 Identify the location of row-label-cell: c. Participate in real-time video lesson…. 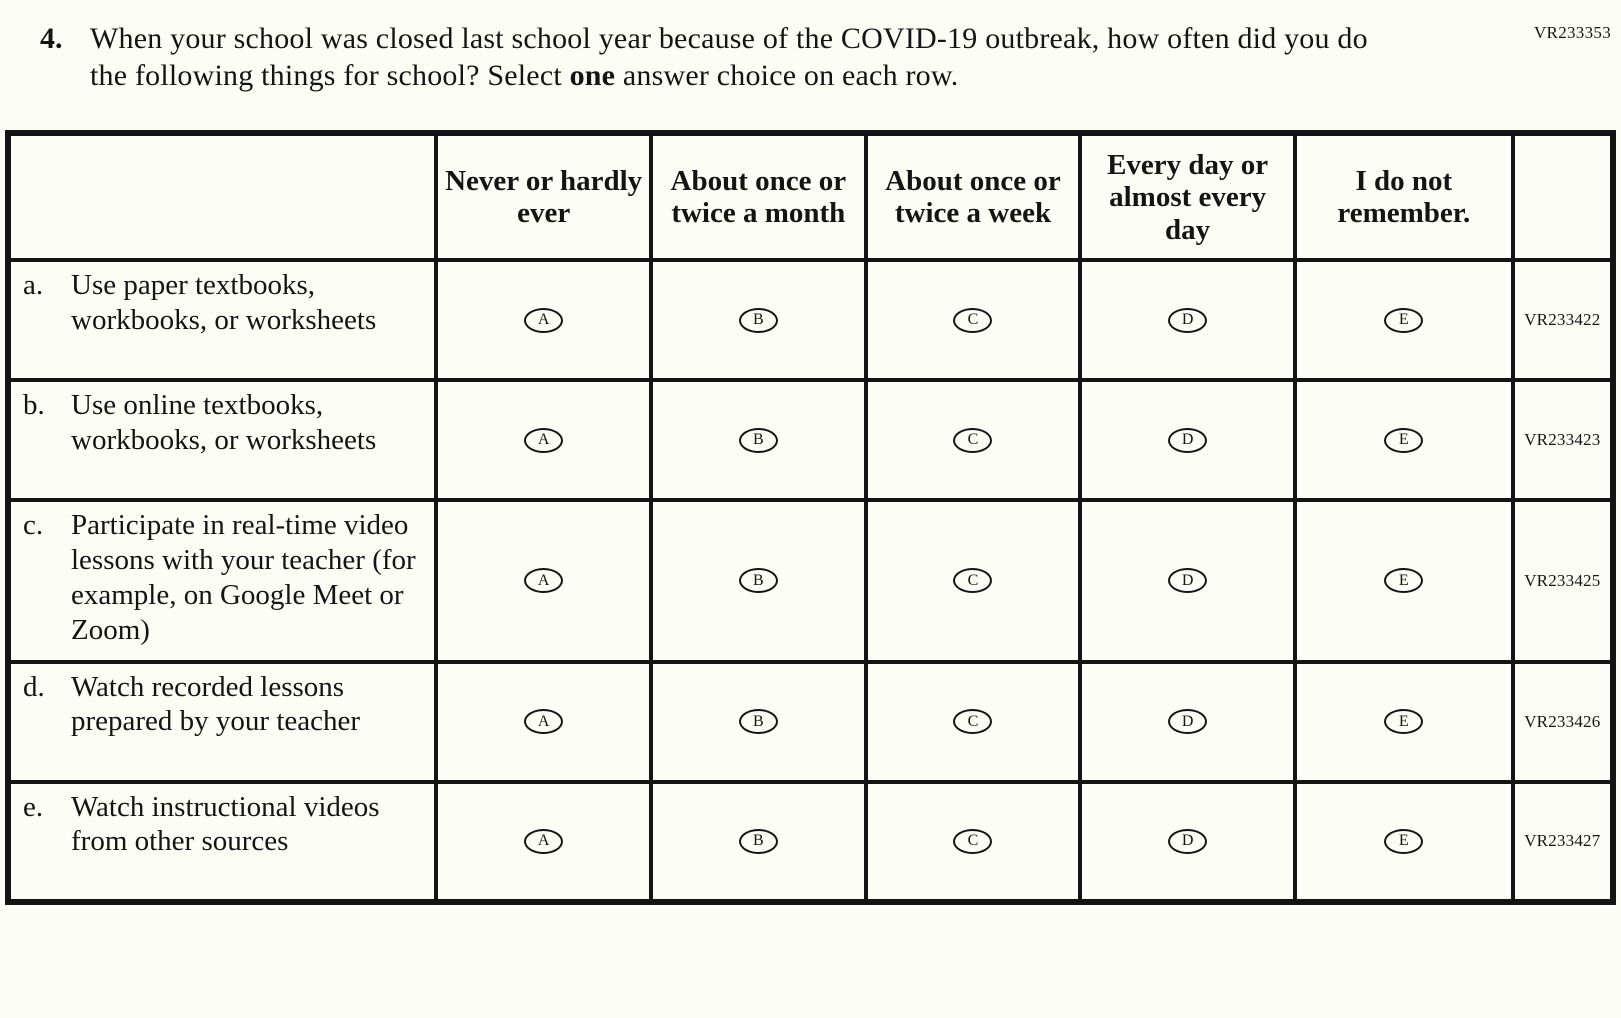
(222, 581).